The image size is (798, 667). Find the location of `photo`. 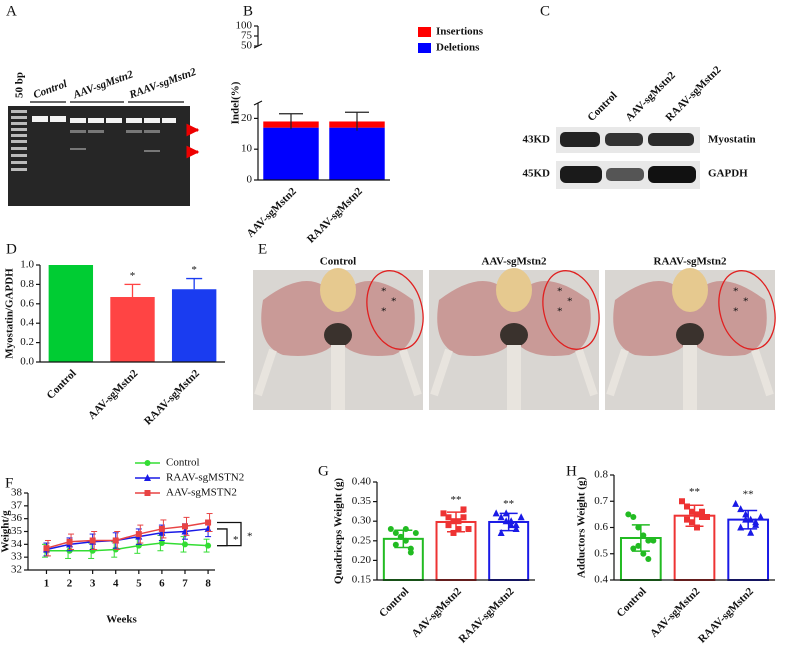

photo is located at coordinates (338, 339).